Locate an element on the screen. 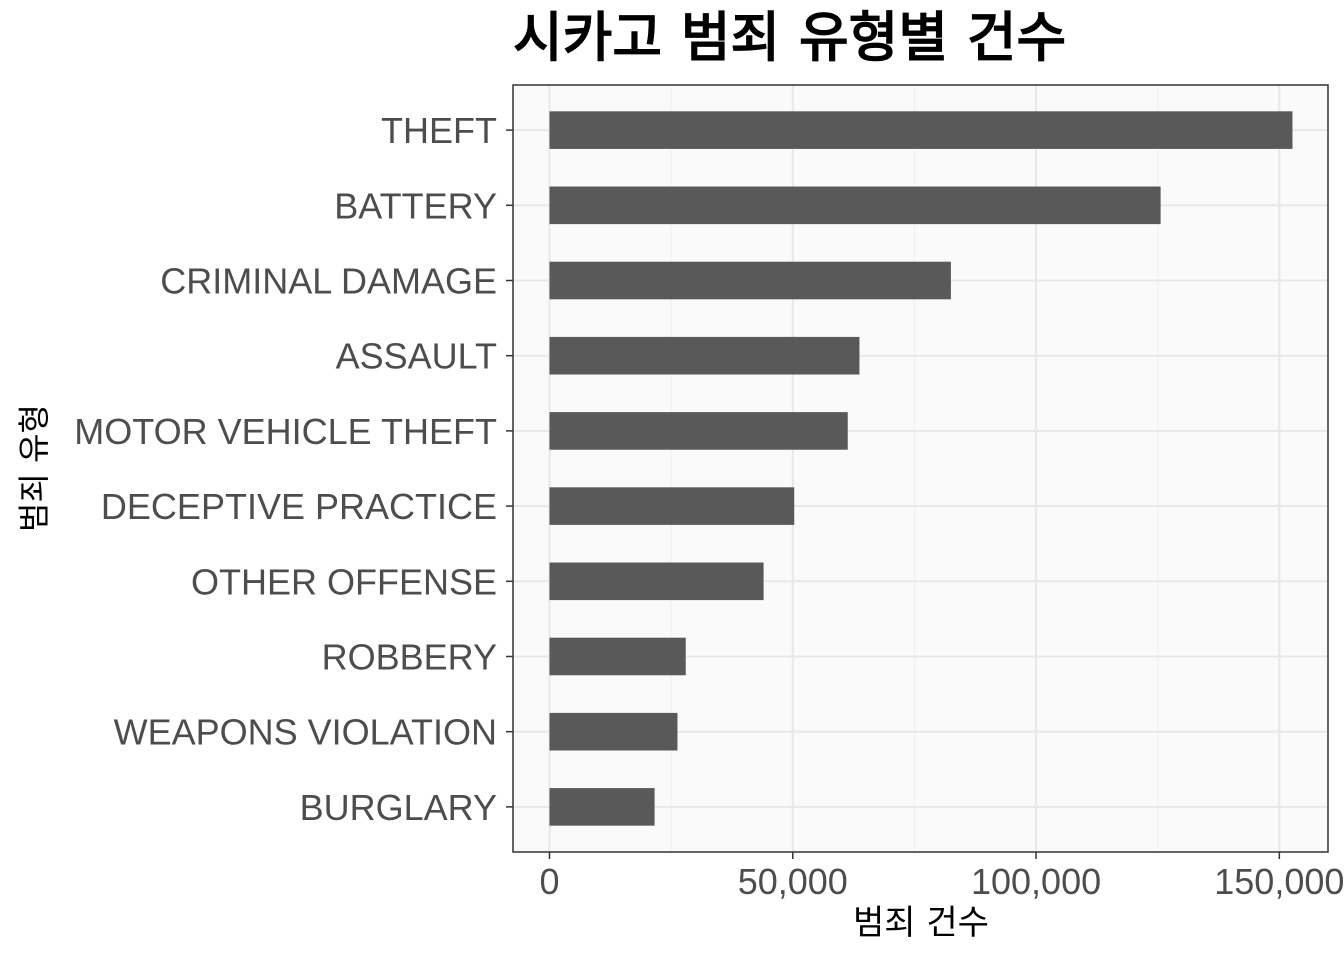 The width and height of the screenshot is (1344, 960). chart-title: 시카고 범죄 유형별 건수 is located at coordinates (790, 37).